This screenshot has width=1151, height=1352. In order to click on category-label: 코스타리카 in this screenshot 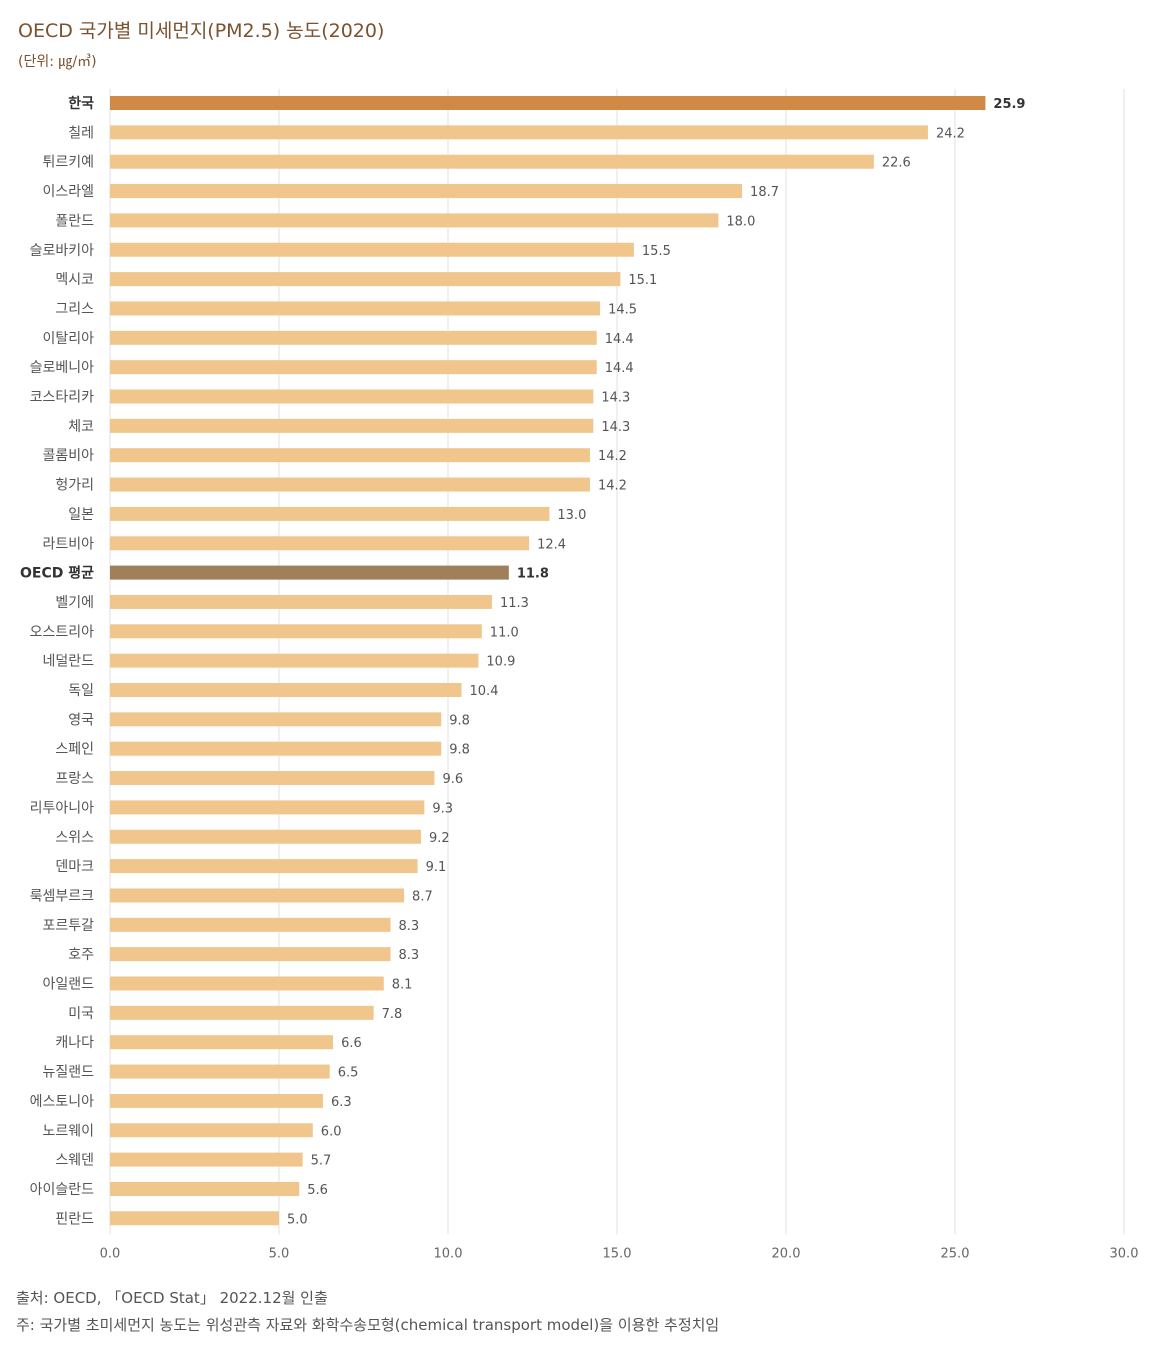, I will do `click(62, 398)`.